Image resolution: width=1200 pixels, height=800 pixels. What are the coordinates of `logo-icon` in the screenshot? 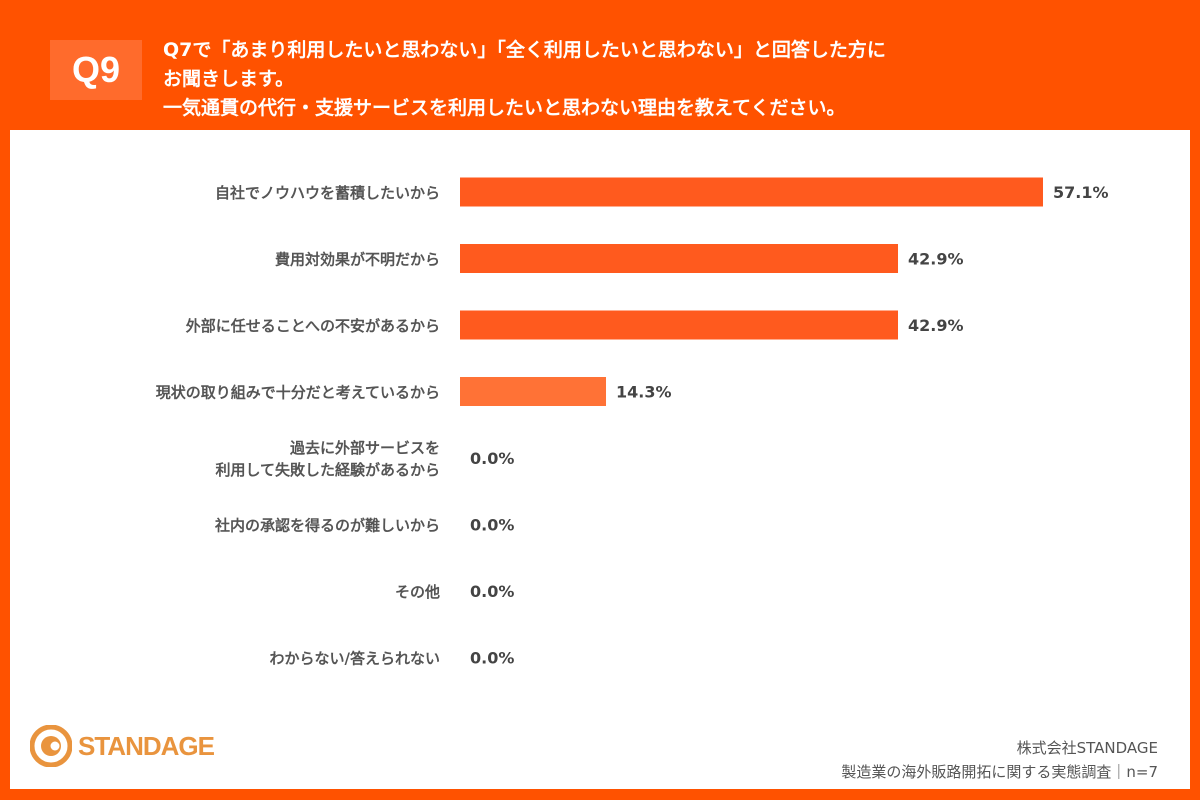 It's located at (51, 746).